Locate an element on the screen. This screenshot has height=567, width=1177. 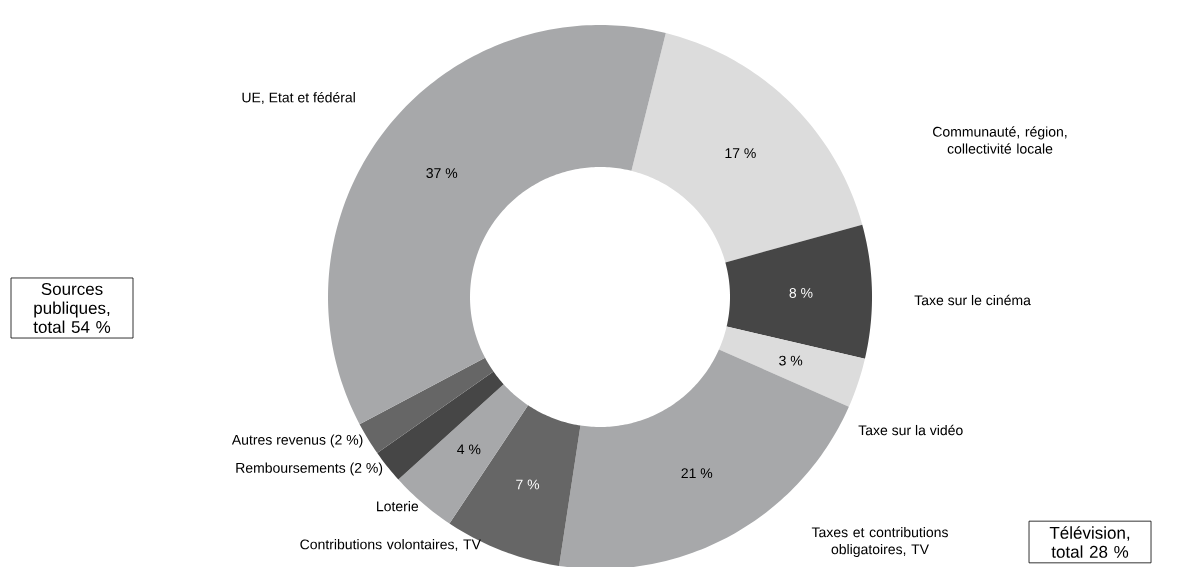
data-label: 7 % is located at coordinates (528, 484).